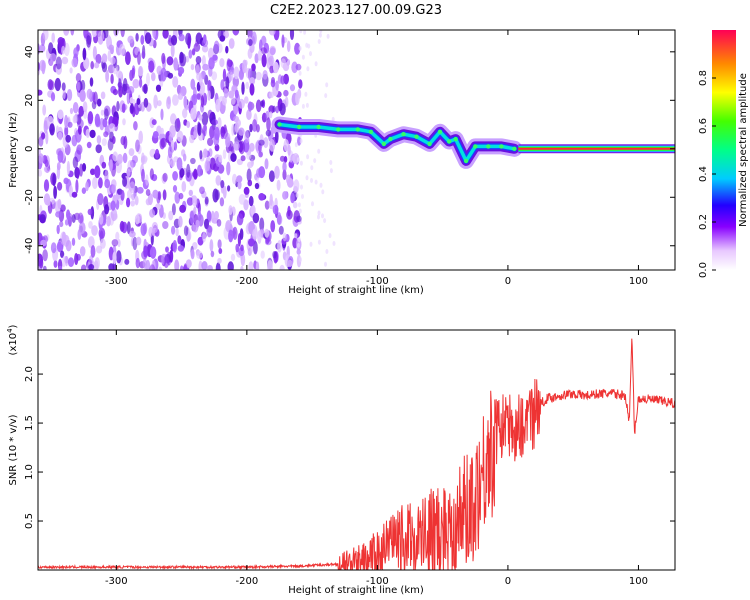 Image resolution: width=750 pixels, height=600 pixels. I want to click on y-tick-label: 20, so click(29, 100).